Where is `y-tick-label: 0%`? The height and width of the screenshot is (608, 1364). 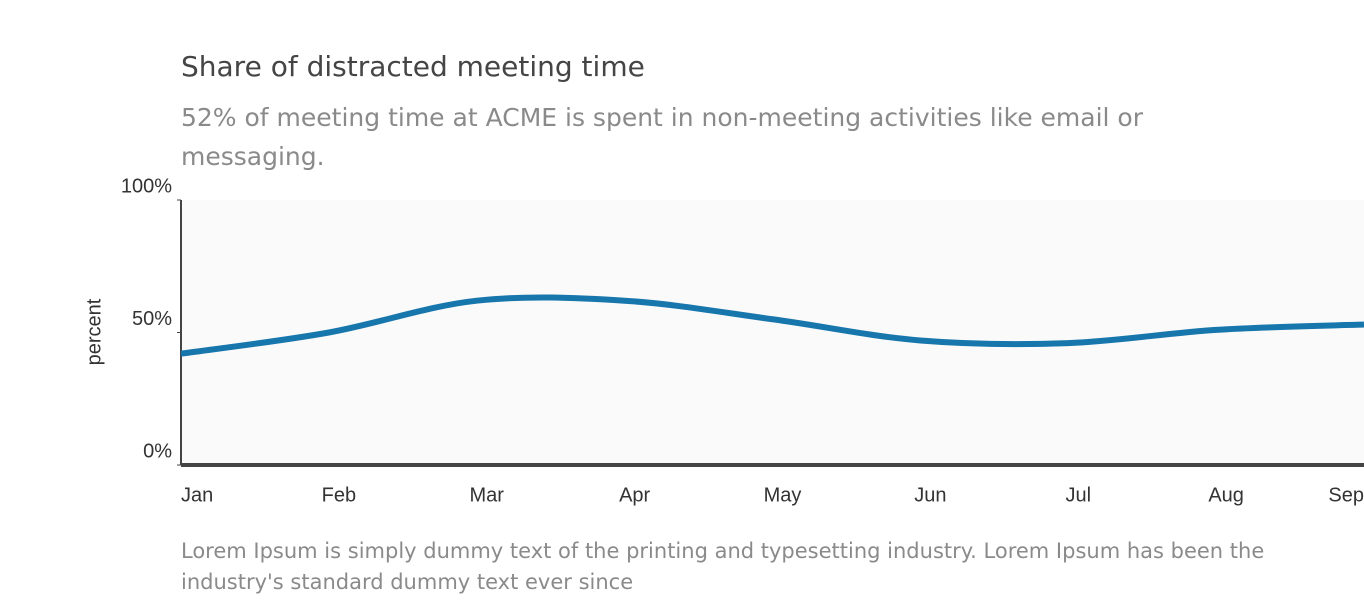
y-tick-label: 0% is located at coordinates (157, 451).